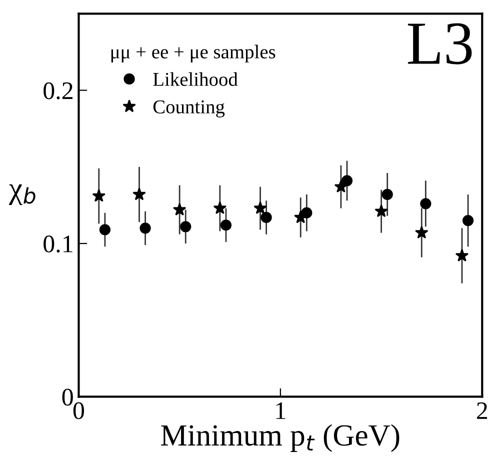 Image resolution: width=492 pixels, height=456 pixels. What do you see at coordinates (280, 438) in the screenshot?
I see `x-axis-title: Minimum p$_{t}$ (GeV)` at bounding box center [280, 438].